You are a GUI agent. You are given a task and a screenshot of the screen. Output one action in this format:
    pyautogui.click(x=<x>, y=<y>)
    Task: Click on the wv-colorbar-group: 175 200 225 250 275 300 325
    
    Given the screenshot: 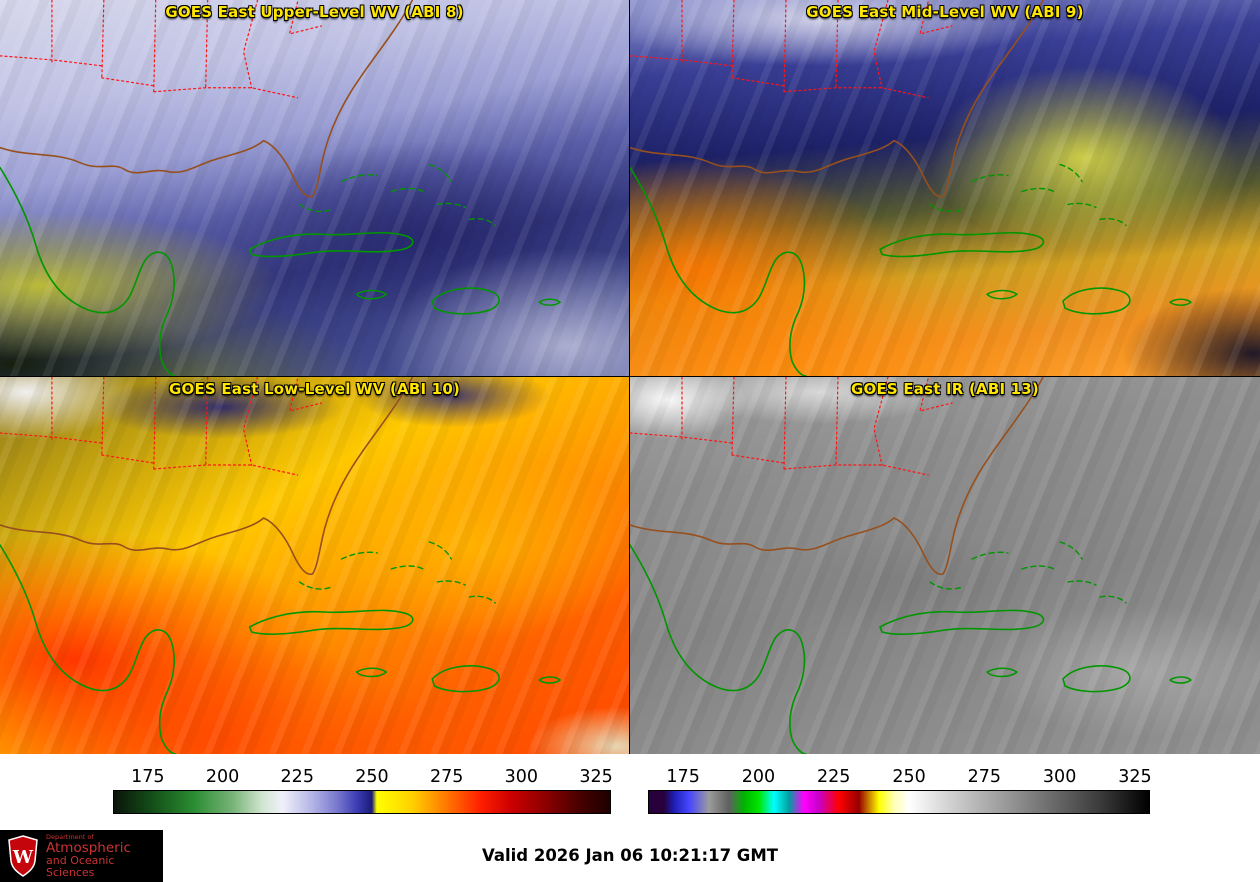 What is the action you would take?
    pyautogui.click(x=363, y=788)
    